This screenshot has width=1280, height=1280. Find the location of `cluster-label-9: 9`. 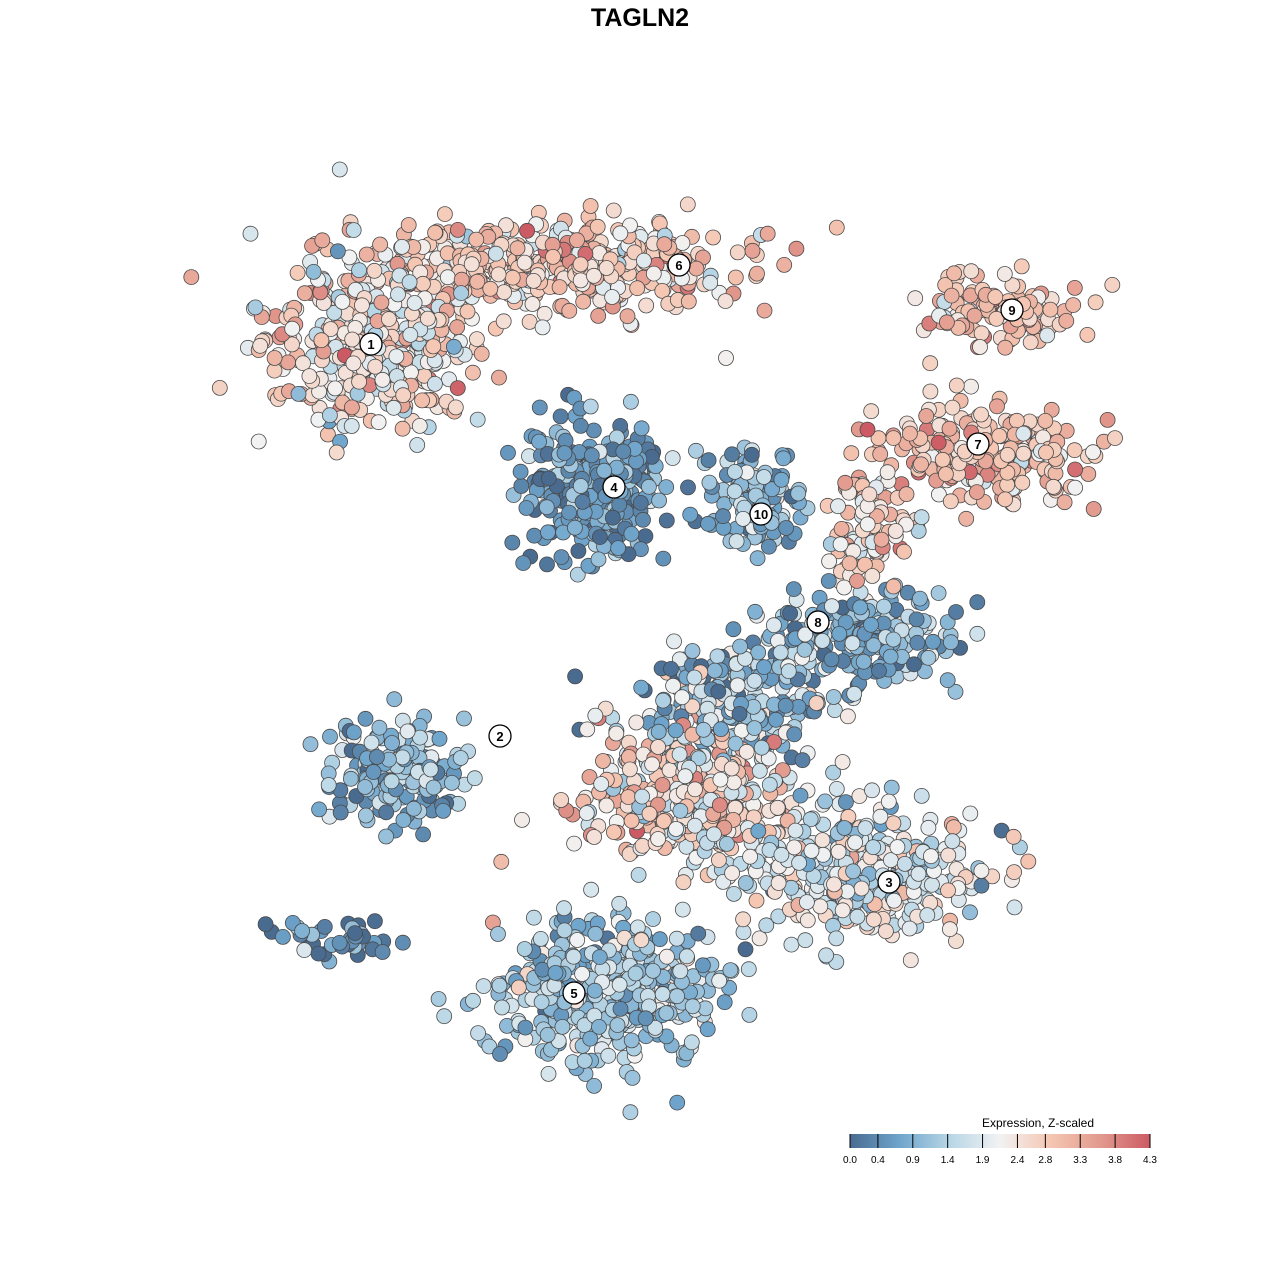

cluster-label-9: 9 is located at coordinates (1012, 310).